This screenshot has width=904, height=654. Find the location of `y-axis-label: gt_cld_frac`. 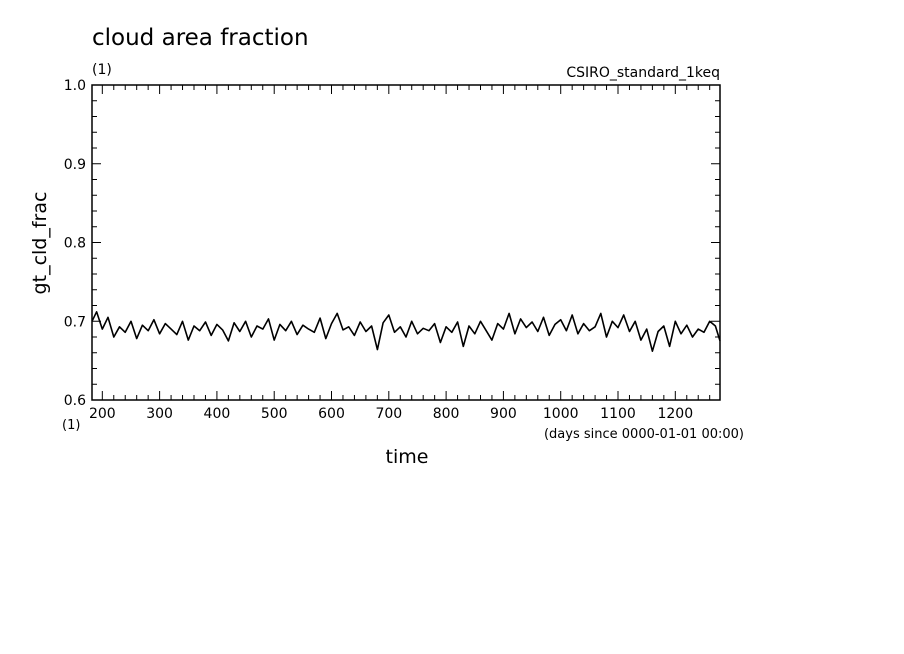

y-axis-label: gt_cld_frac is located at coordinates (40, 243).